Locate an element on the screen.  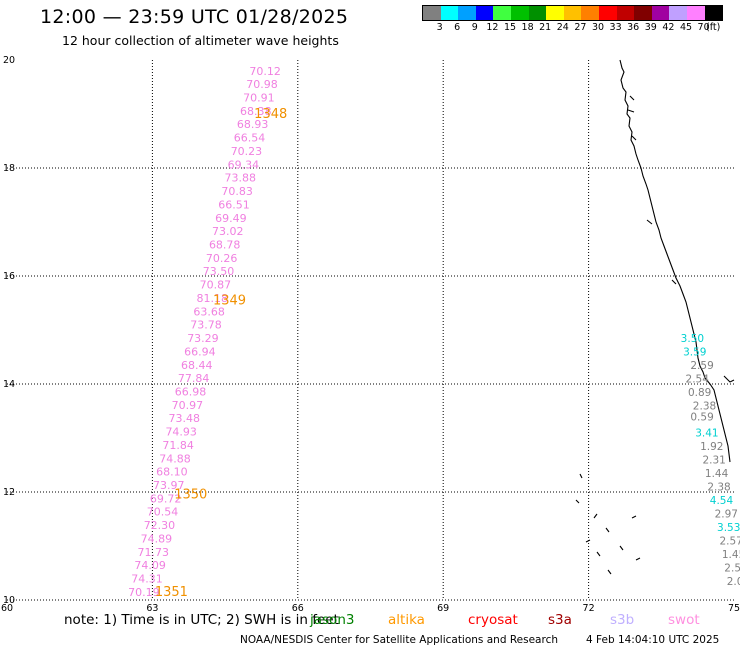
swot-wave-height-label: 70.19 is located at coordinates (144, 592).